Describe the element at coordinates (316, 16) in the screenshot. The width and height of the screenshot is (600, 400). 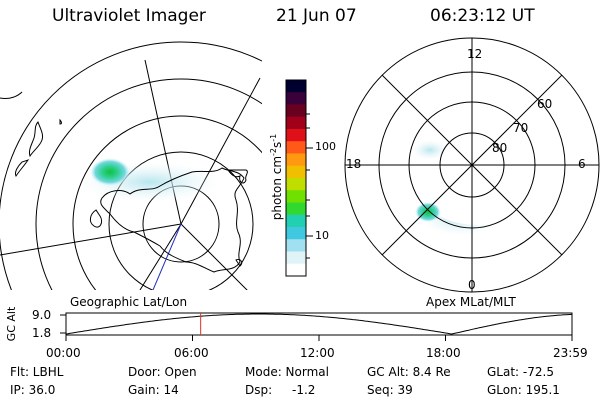
I see `date-label: 21 Jun 07` at that location.